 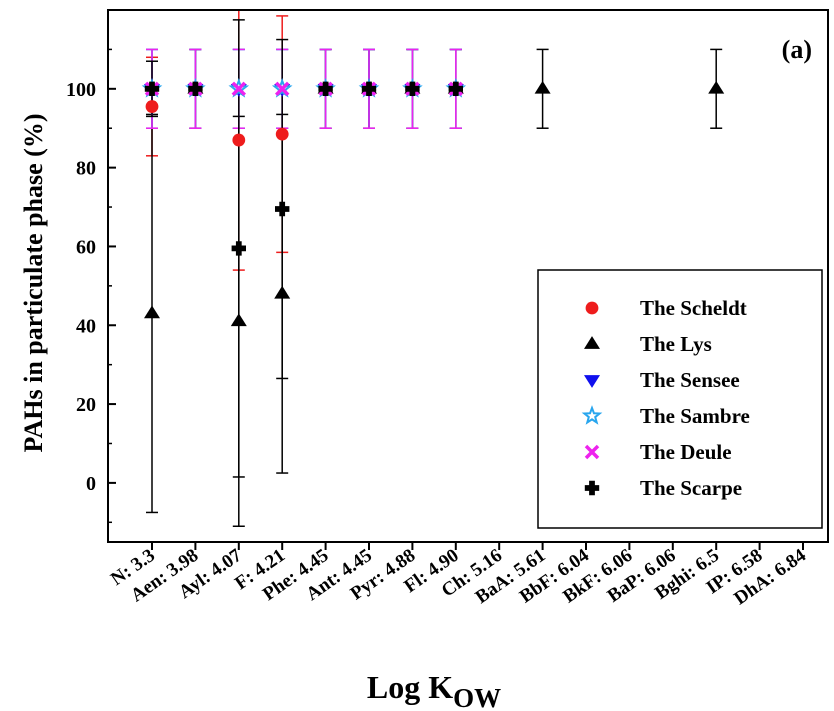 What do you see at coordinates (693, 308) in the screenshot?
I see `legend-label-the-scheldt: The Scheldt` at bounding box center [693, 308].